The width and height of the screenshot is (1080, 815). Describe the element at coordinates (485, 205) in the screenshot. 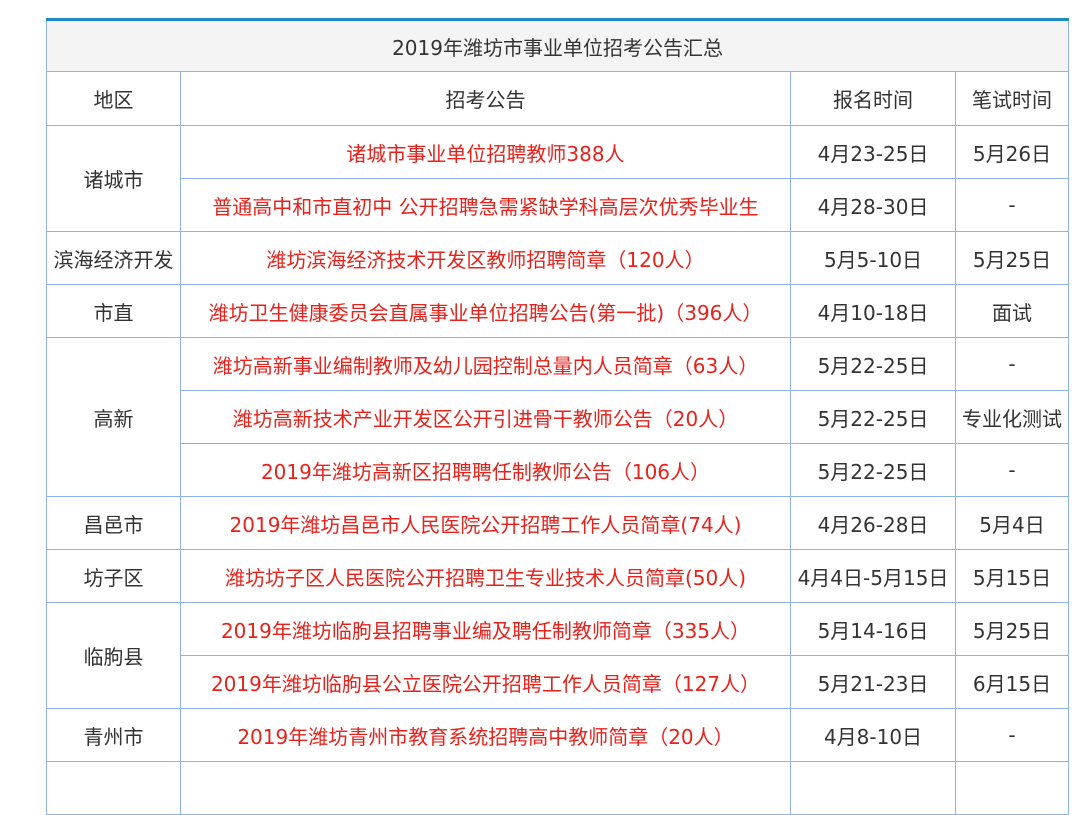

I see `notice-link: 普通高中和市直初中 公开招聘急需紧缺学科高层次优秀毕业生` at that location.